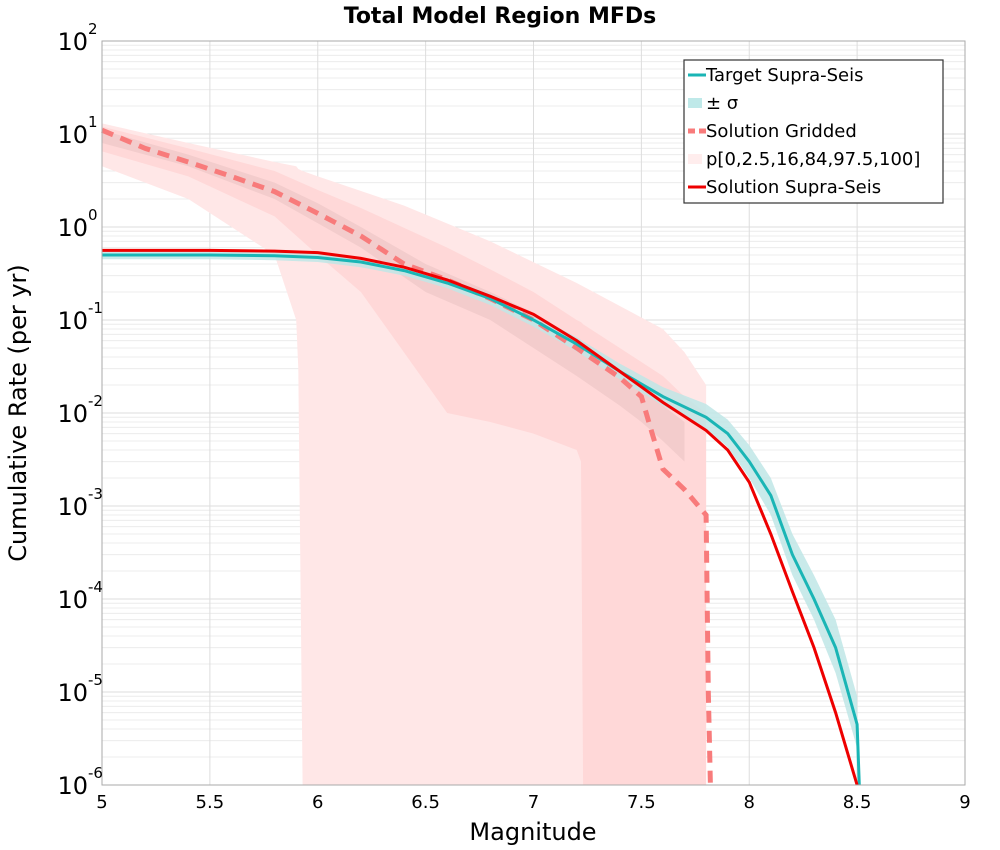 This screenshot has width=1000, height=850. I want to click on x-tick-label: 6.5, so click(425, 802).